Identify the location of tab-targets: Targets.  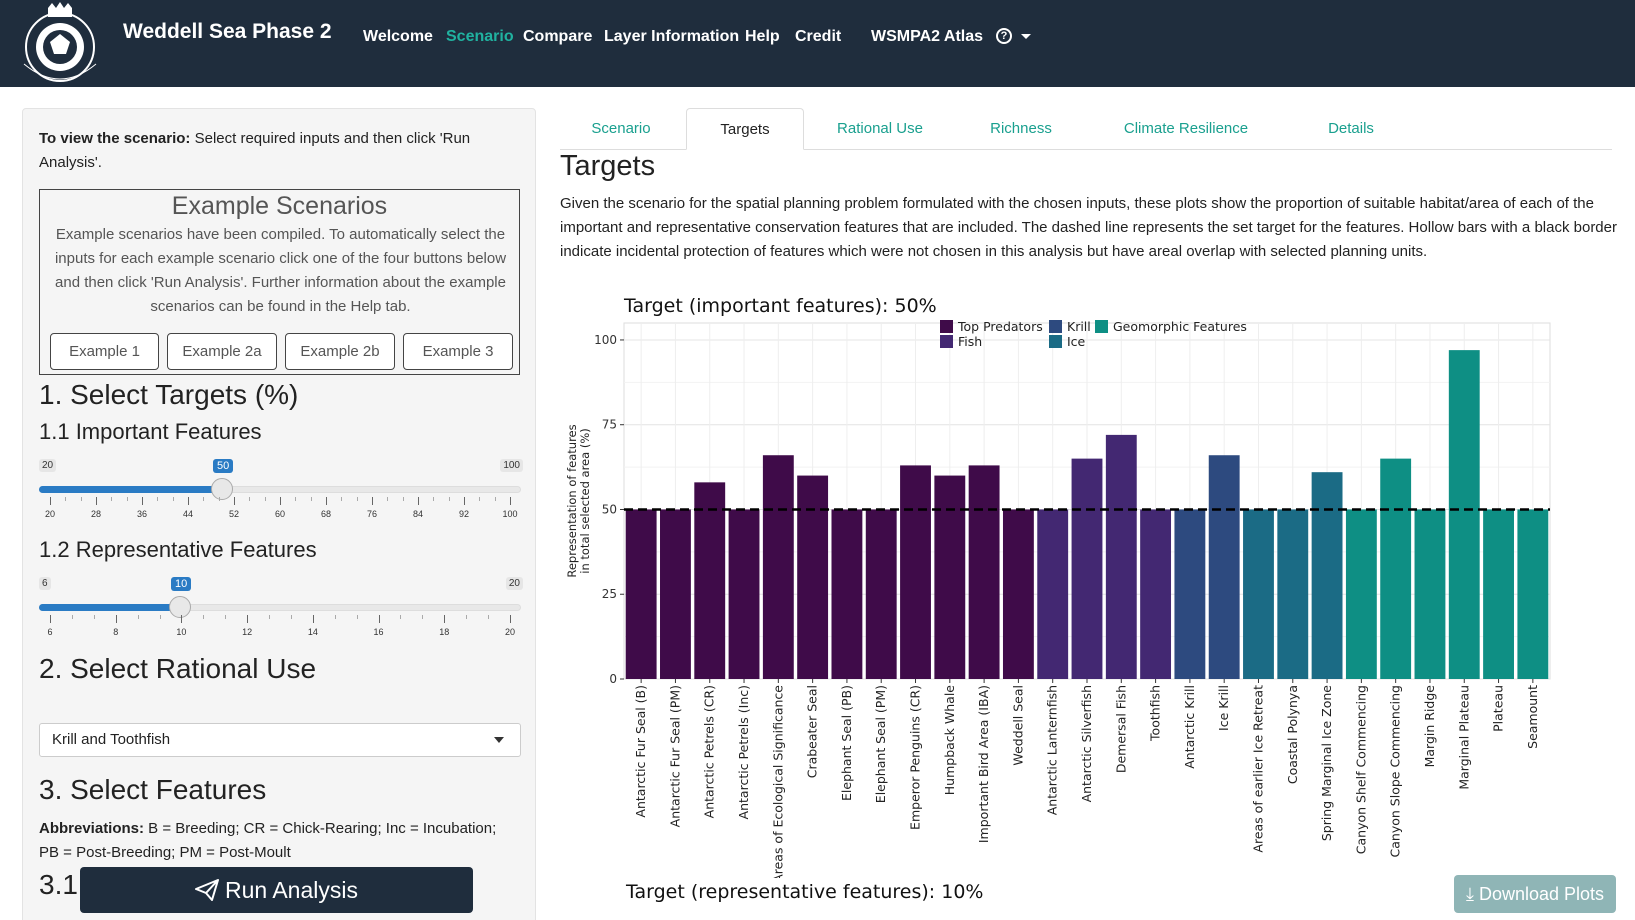
(745, 129).